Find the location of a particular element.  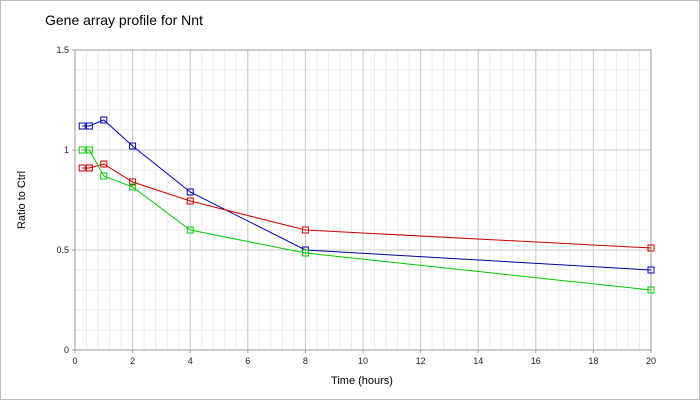

x-axis-ticks: 0 2 4 6 8 10 12 14 16 18 20 is located at coordinates (364, 358).